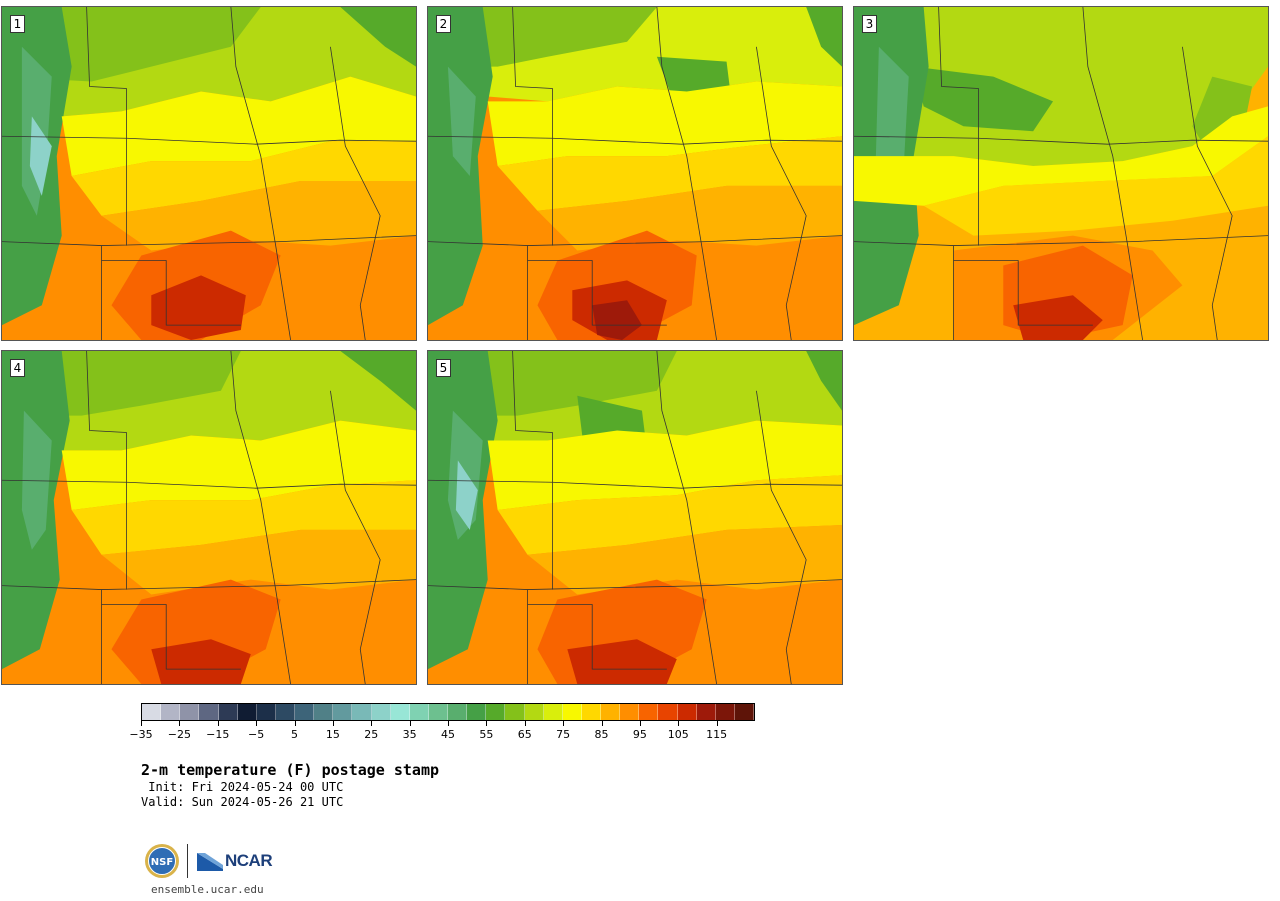 The width and height of the screenshot is (1280, 901). Describe the element at coordinates (524, 734) in the screenshot. I see `colorbar-tick-label: 65` at that location.